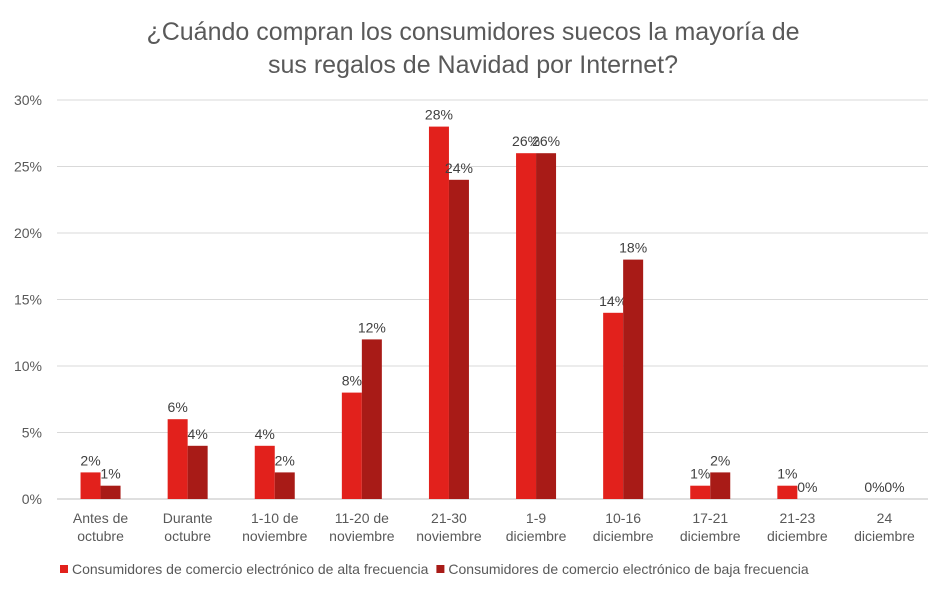  What do you see at coordinates (797, 518) in the screenshot?
I see `x-tick-label: 21-23` at bounding box center [797, 518].